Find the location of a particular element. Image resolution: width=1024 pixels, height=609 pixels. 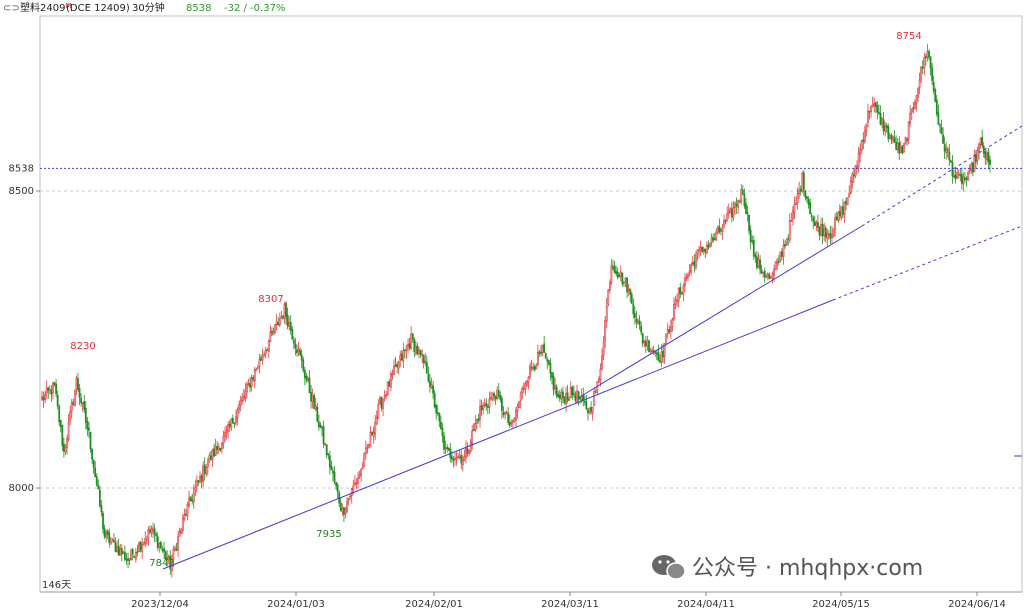

current-price-line: 8538 is located at coordinates (515, 168).